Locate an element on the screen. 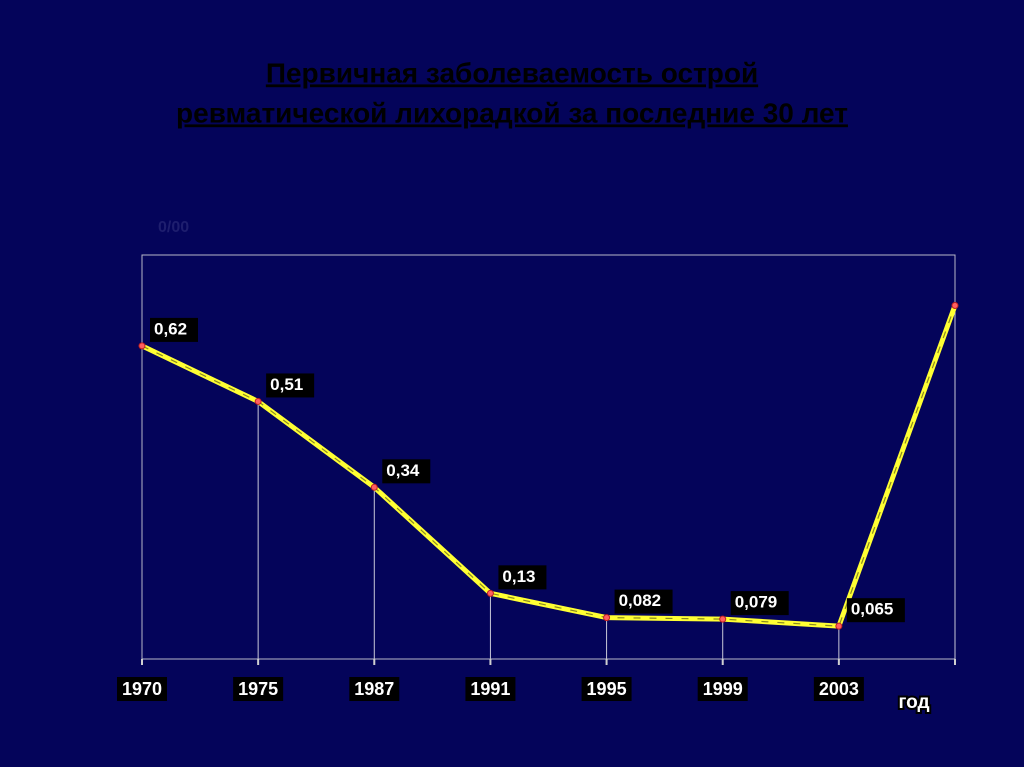 This screenshot has height=767, width=1024. data-label: 0,34 is located at coordinates (403, 470).